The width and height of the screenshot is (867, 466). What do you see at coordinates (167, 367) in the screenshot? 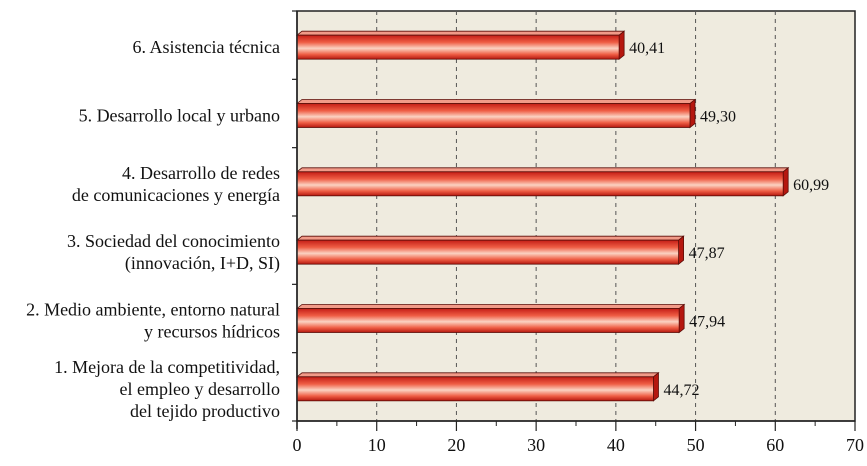
I see `category-label-line: 1. Mejora de la competitividad,` at bounding box center [167, 367].